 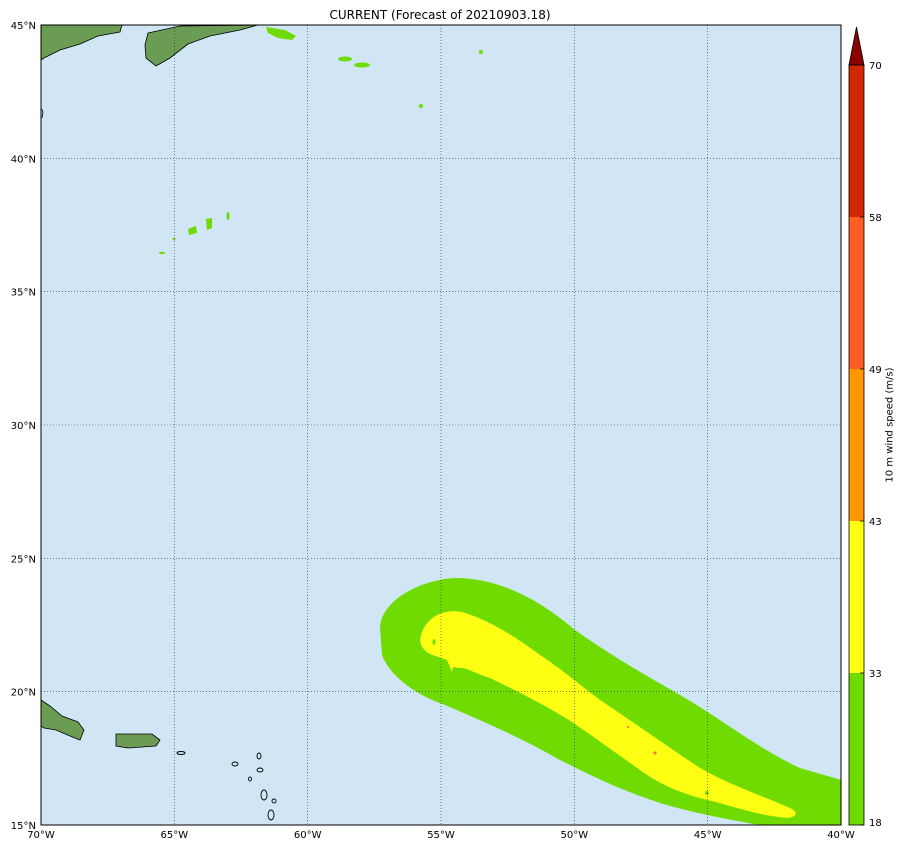 I want to click on lon-tick-label: 65°W, so click(x=175, y=835).